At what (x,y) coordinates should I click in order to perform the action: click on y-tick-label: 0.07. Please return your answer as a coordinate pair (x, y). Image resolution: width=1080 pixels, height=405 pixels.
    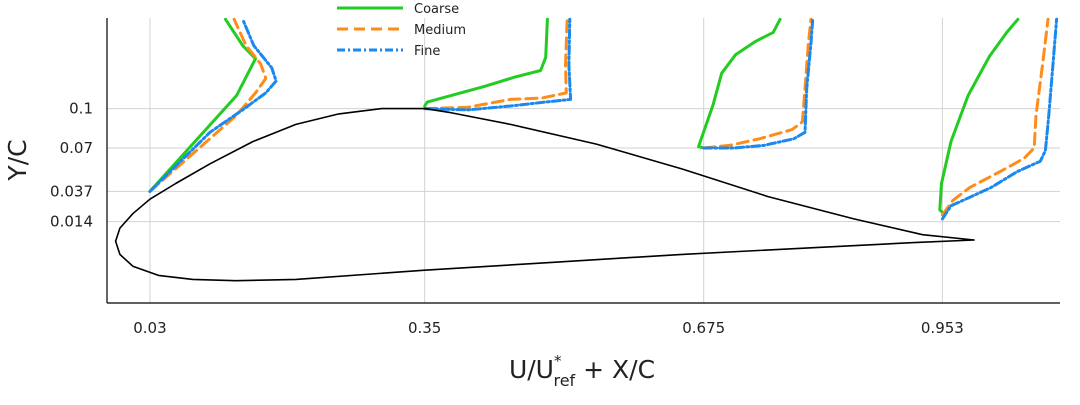
    Looking at the image, I should click on (76, 148).